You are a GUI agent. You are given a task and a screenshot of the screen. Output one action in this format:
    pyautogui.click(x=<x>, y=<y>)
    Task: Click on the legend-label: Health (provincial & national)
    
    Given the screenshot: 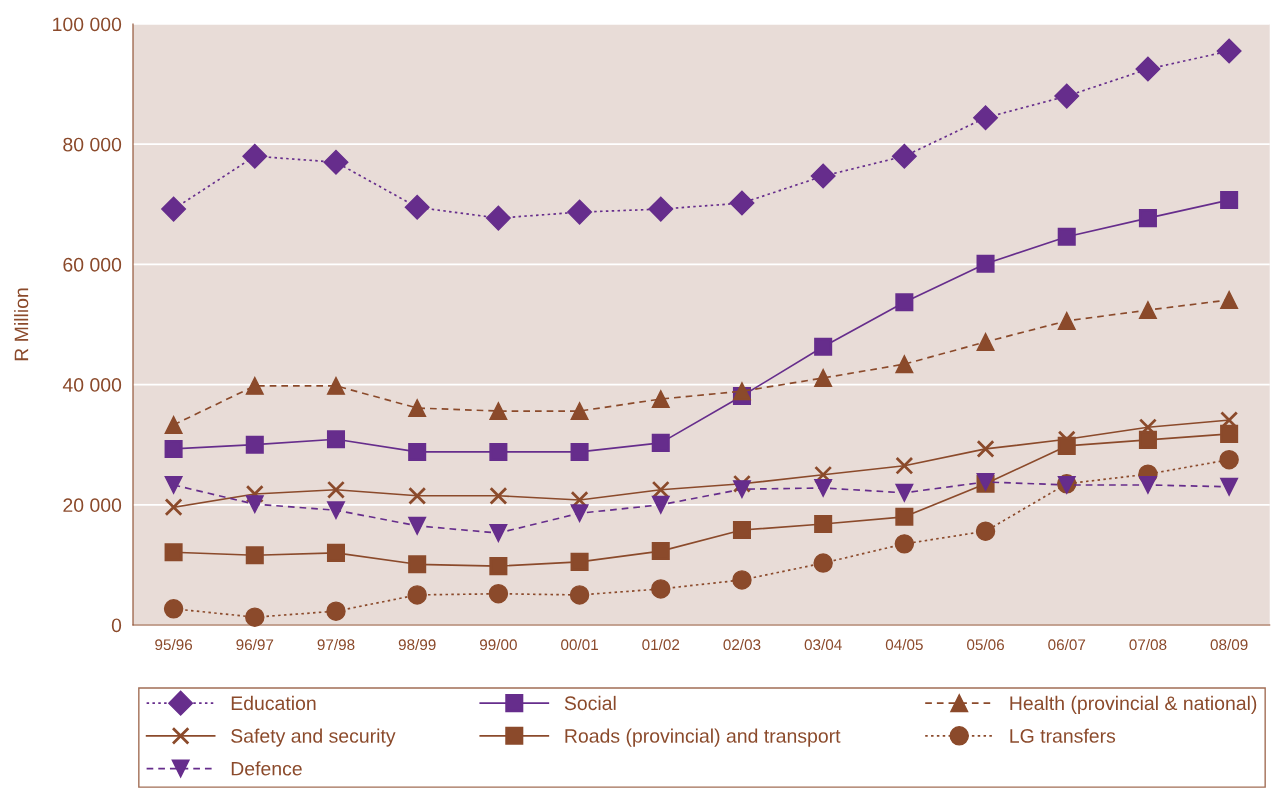 What is the action you would take?
    pyautogui.click(x=1133, y=704)
    